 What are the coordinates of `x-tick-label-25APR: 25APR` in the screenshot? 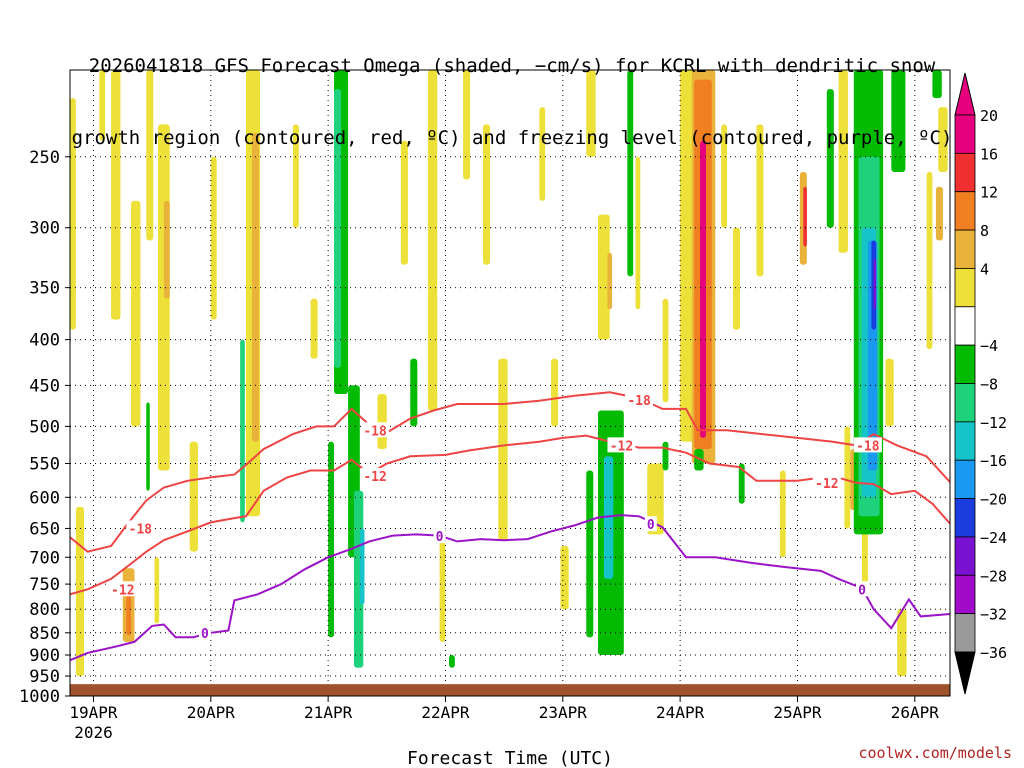 It's located at (797, 712).